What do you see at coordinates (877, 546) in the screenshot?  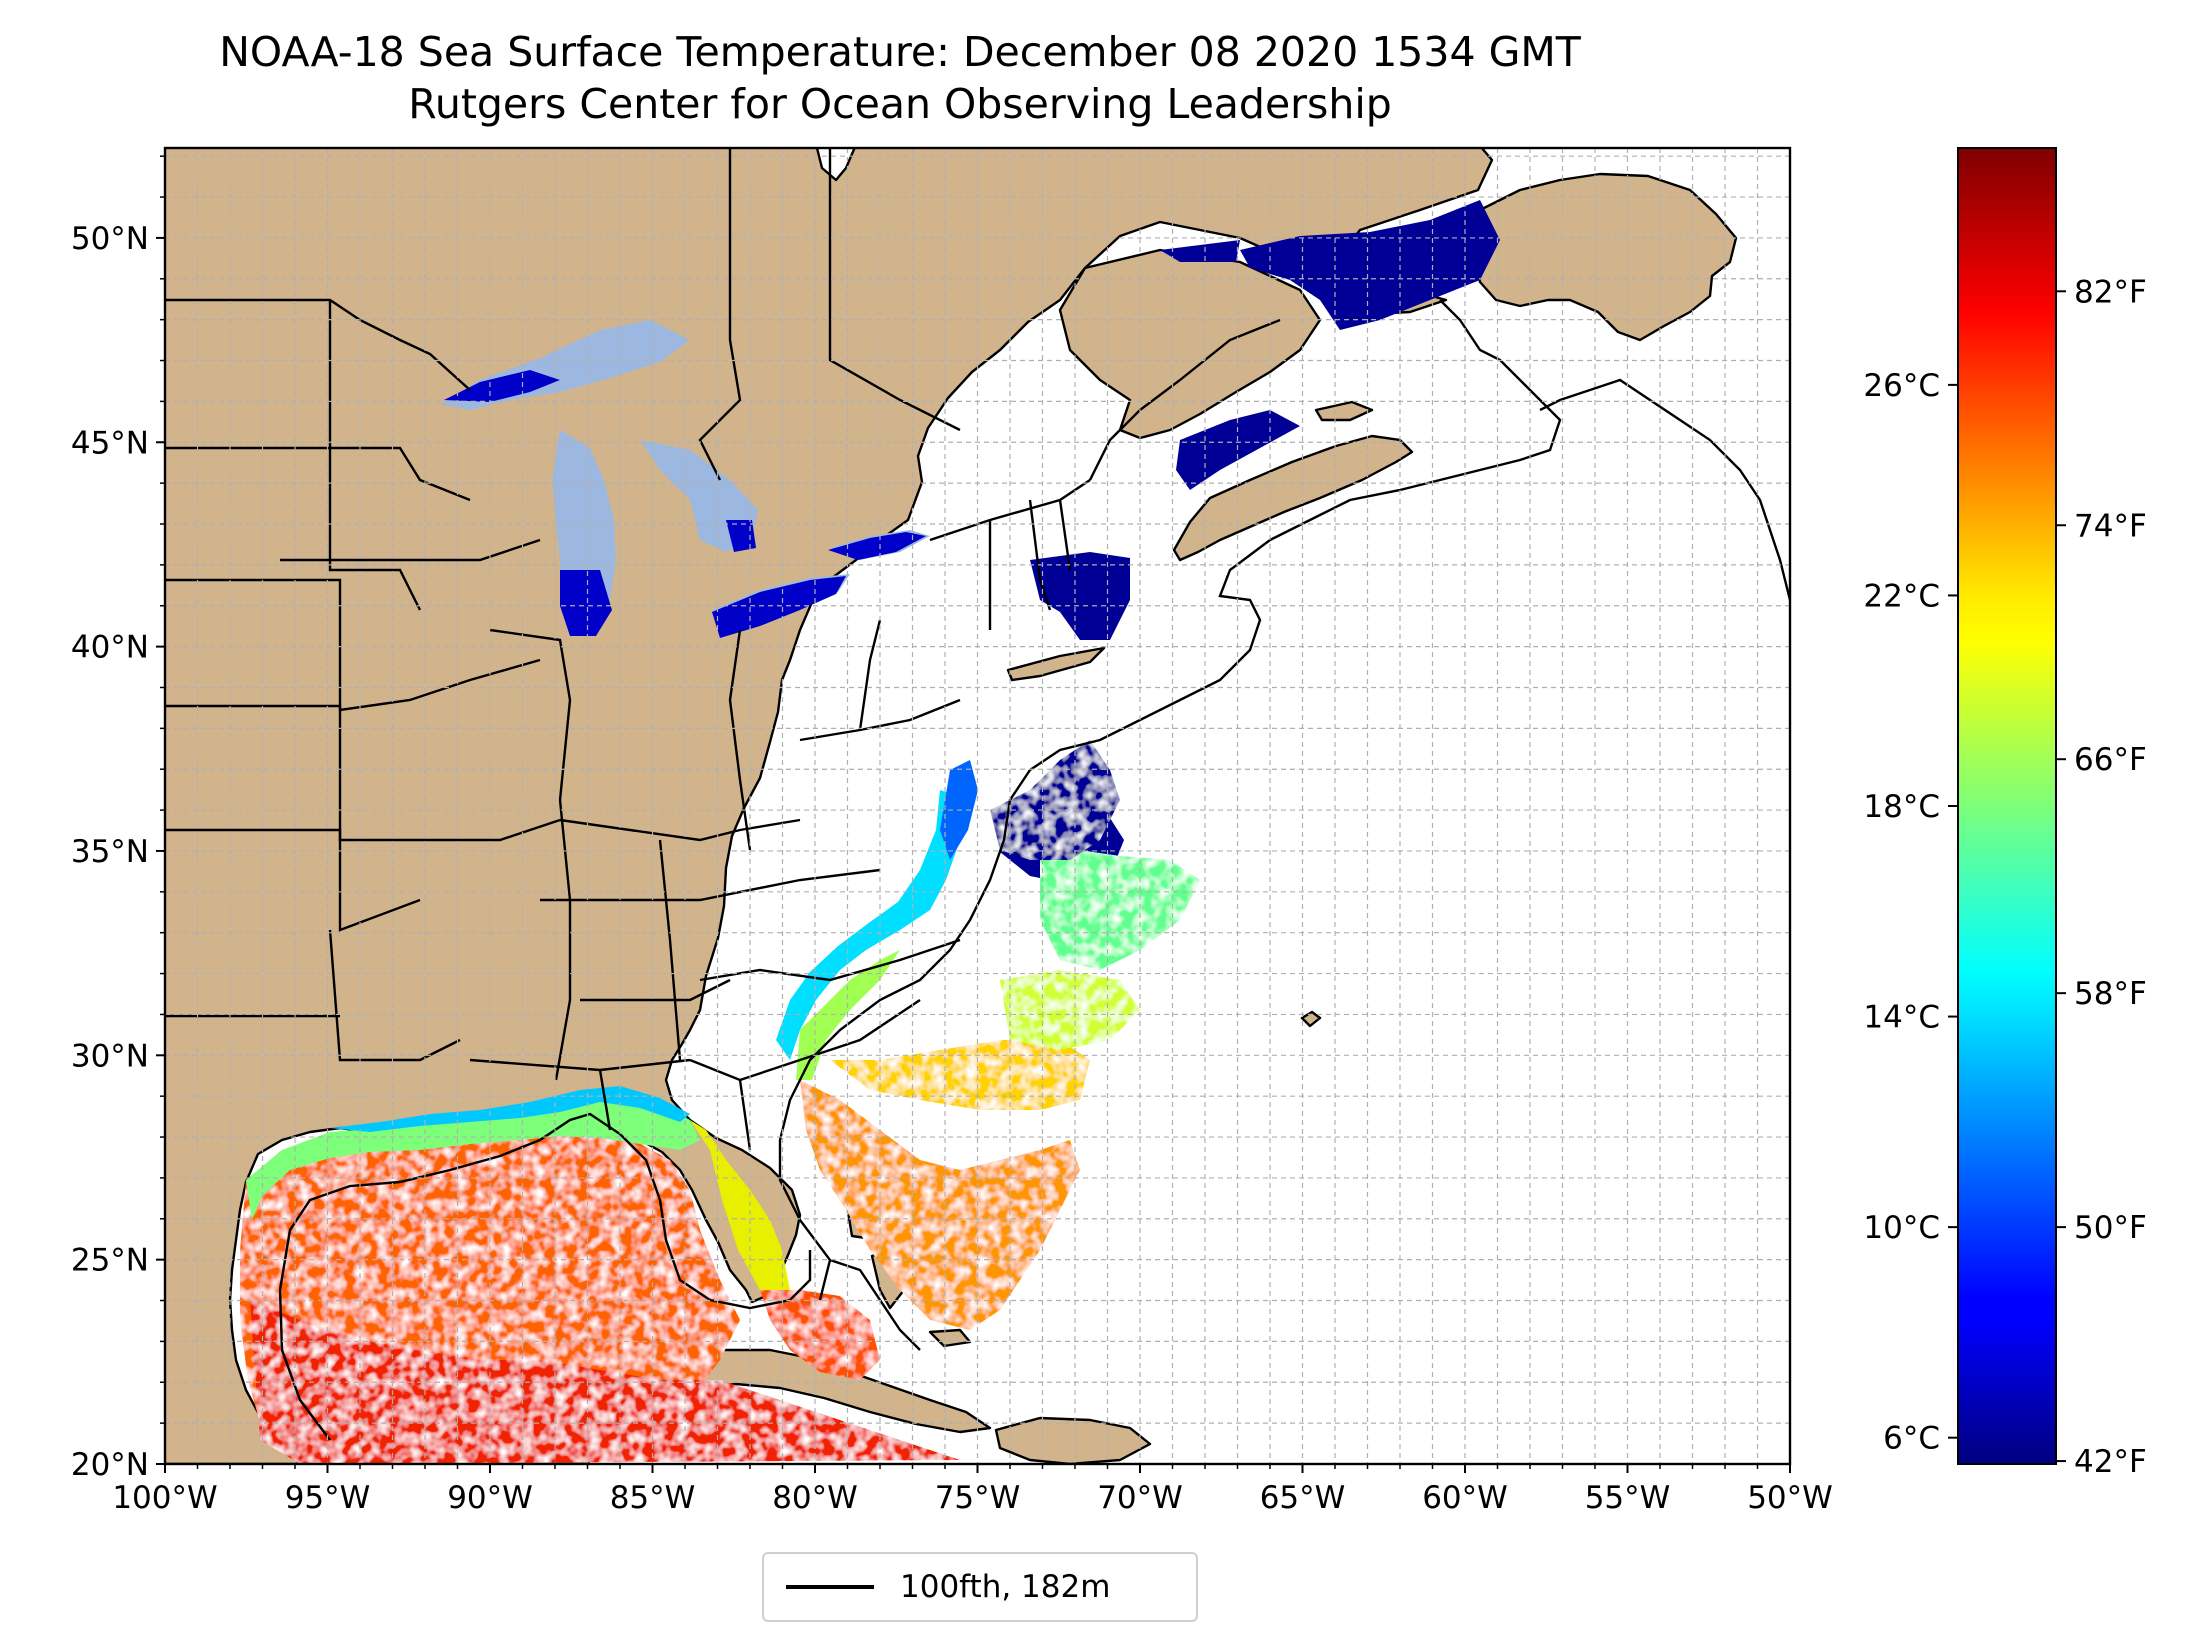 I see `lake-ontario-sst` at bounding box center [877, 546].